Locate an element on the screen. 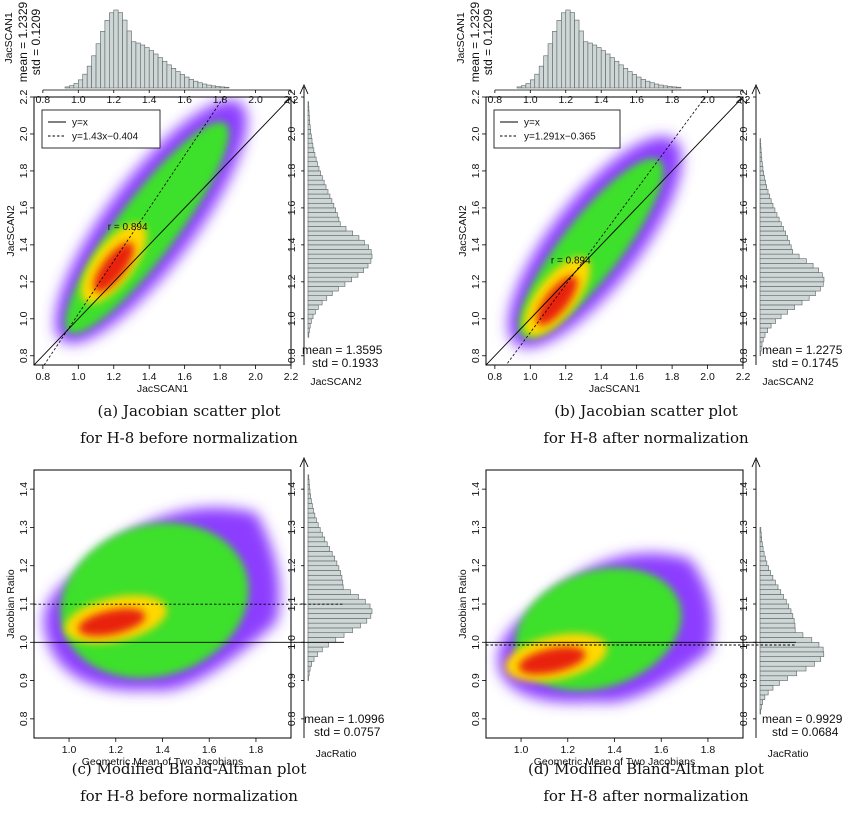 This screenshot has height=816, width=850. side-hist-variable: JacRatio is located at coordinates (336, 754).